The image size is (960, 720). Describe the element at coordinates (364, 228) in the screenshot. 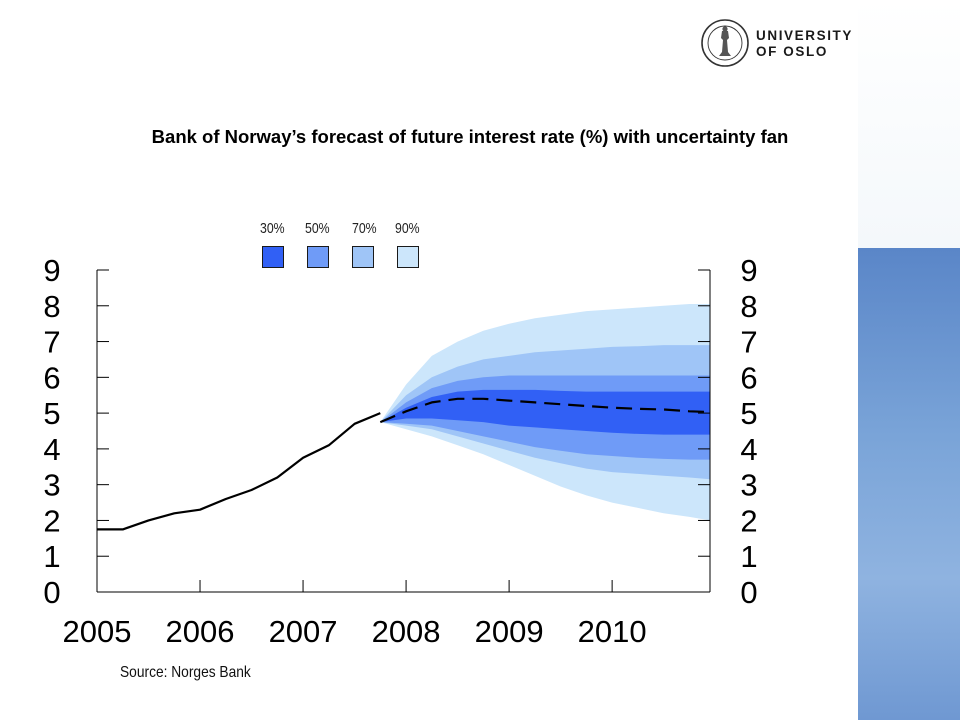

I see `legend-label-70: 70%` at that location.